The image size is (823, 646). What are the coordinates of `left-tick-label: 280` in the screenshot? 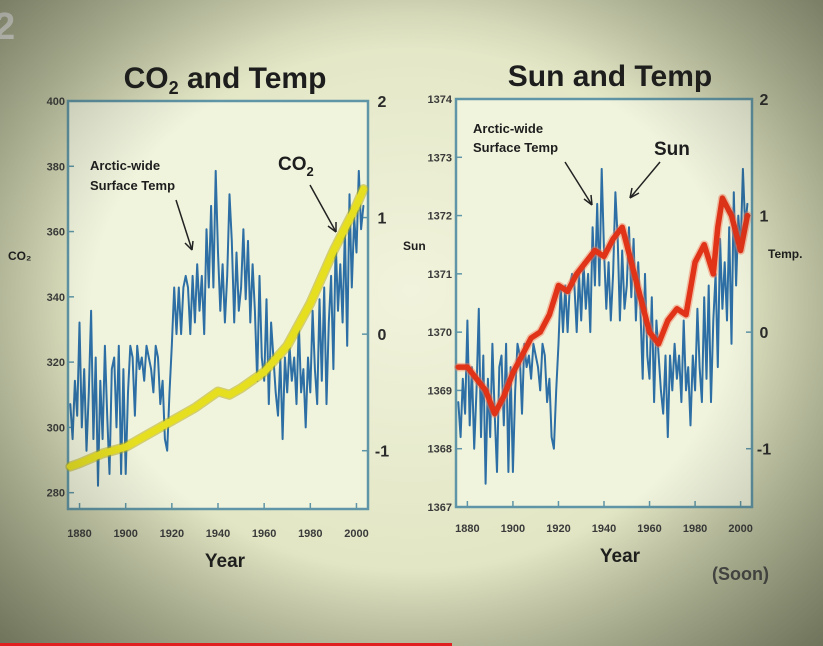 It's located at (56, 494).